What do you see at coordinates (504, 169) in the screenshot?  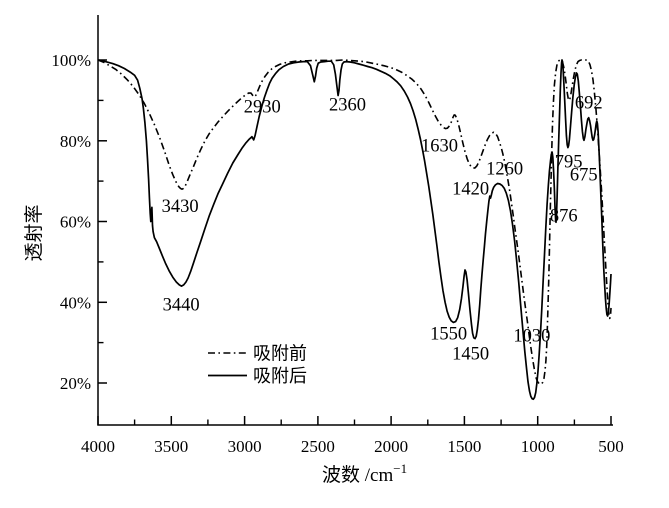 I see `peak-label-1260: 1260` at bounding box center [504, 169].